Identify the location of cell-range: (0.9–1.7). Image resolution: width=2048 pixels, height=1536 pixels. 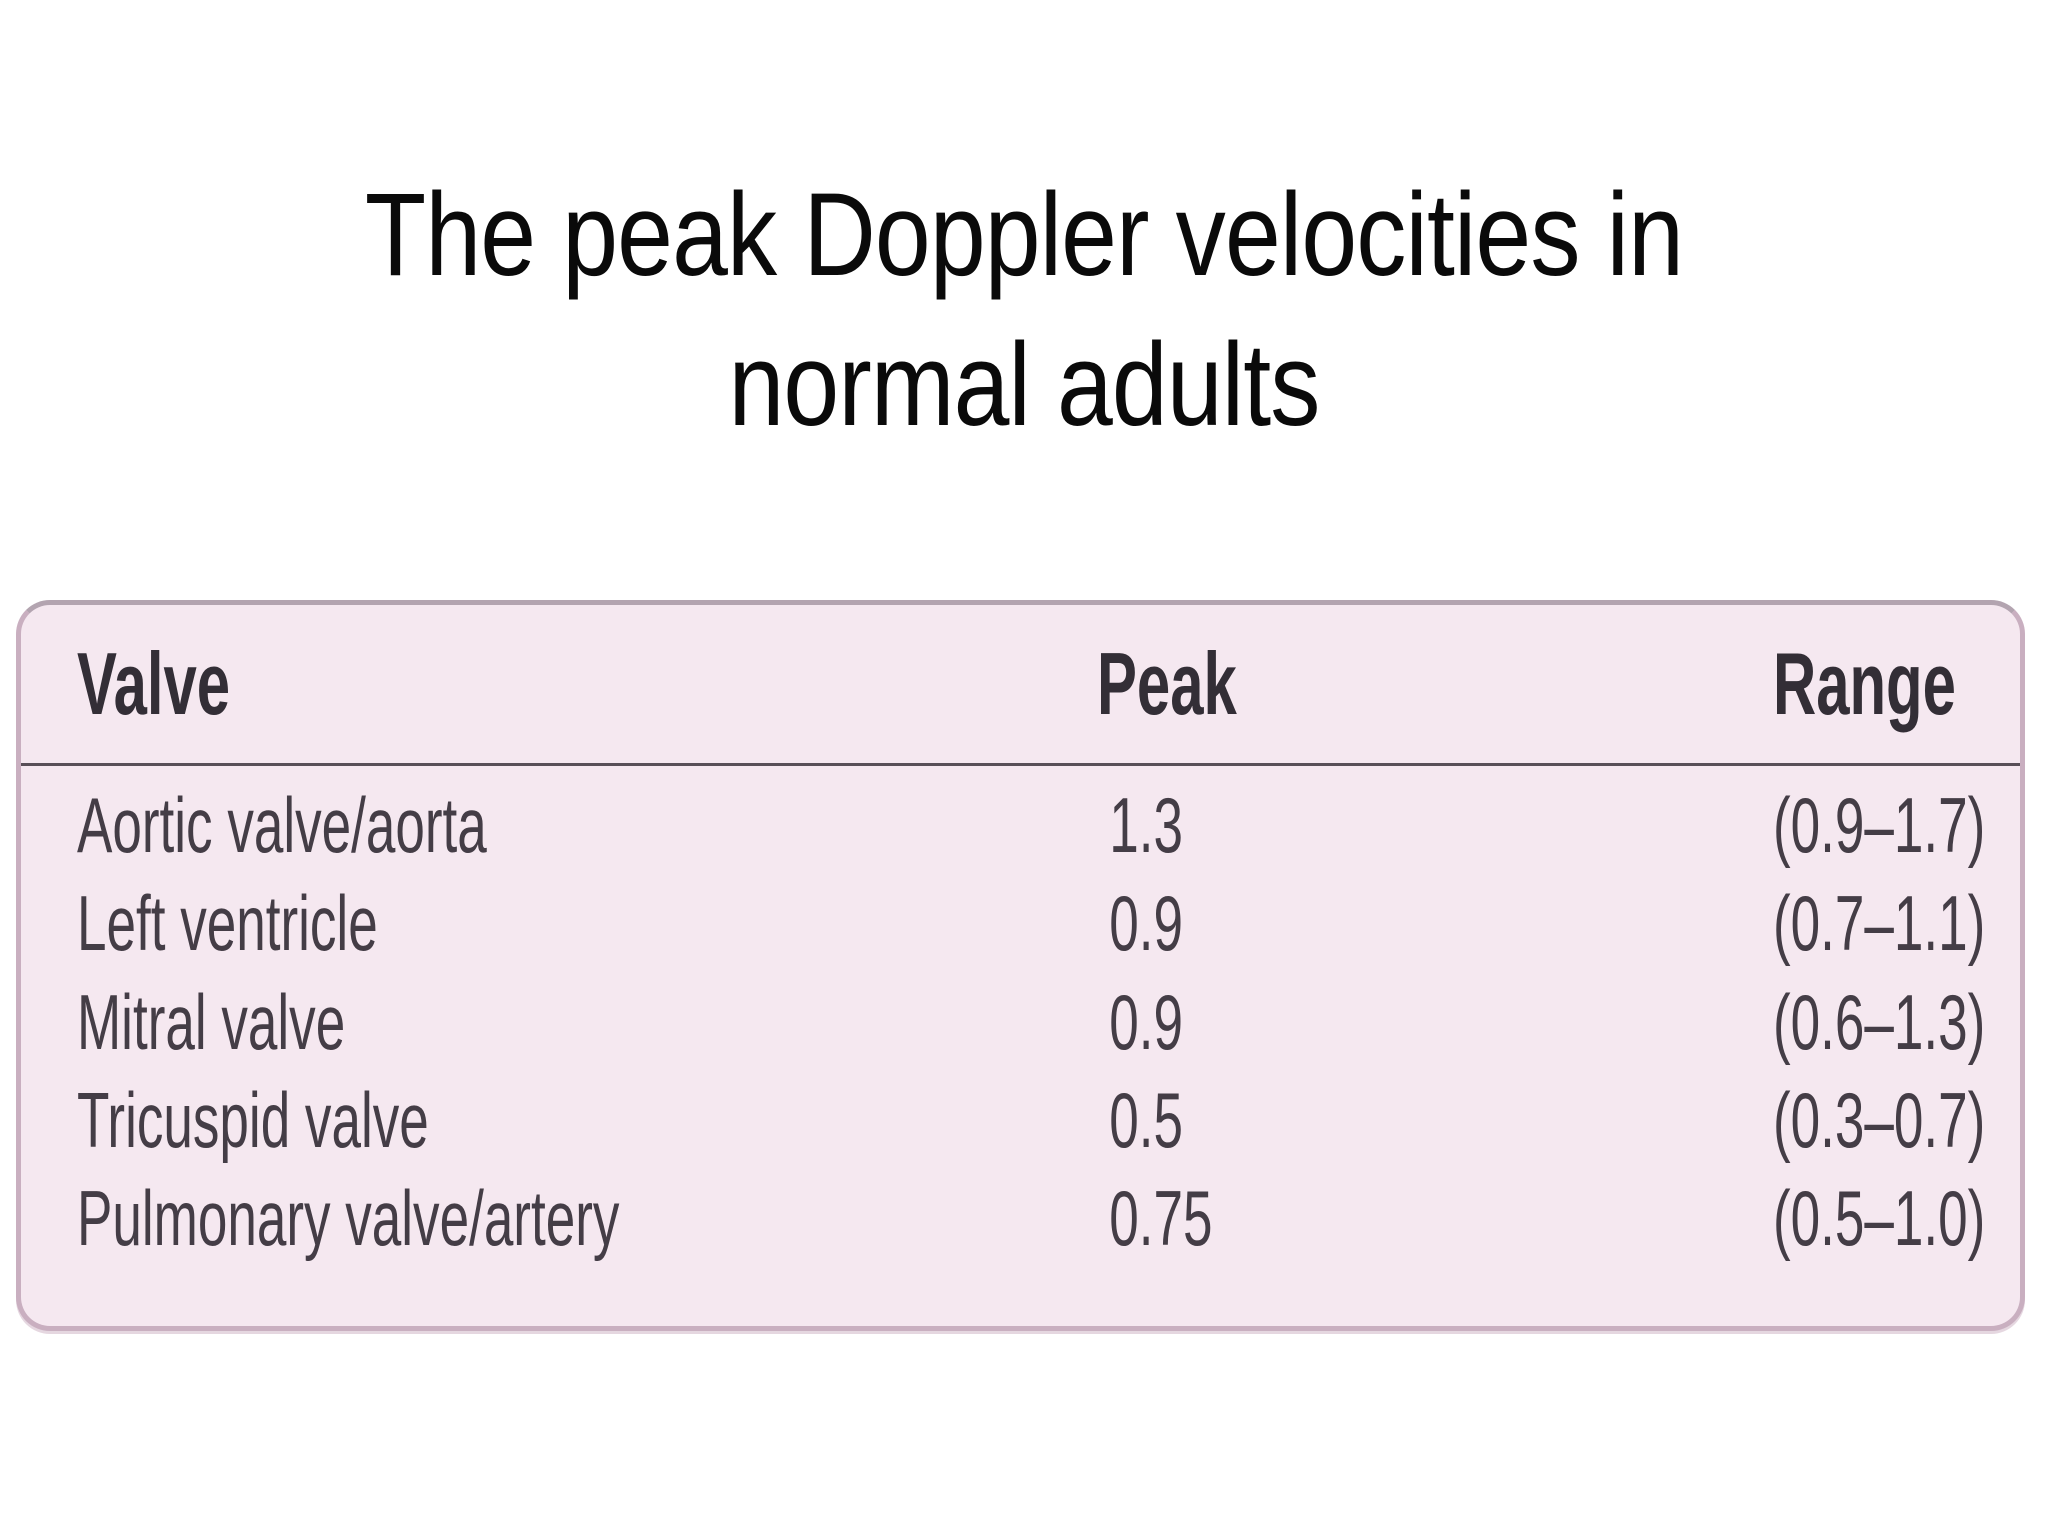
(1879, 825).